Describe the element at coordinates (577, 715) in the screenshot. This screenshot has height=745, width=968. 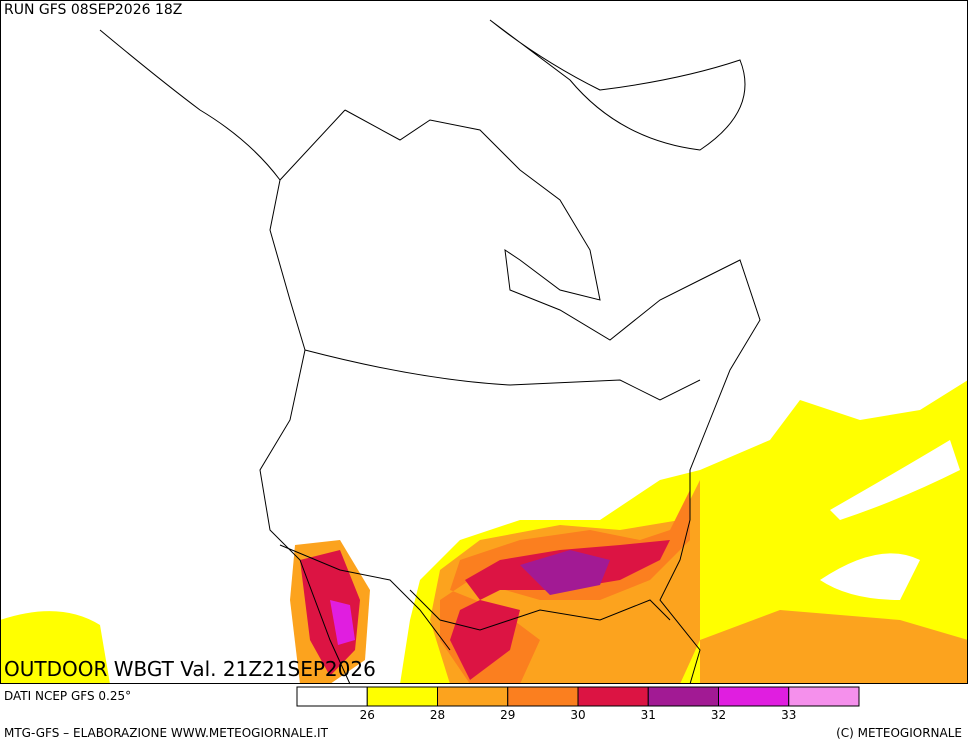
I see `legend-label: 30` at that location.